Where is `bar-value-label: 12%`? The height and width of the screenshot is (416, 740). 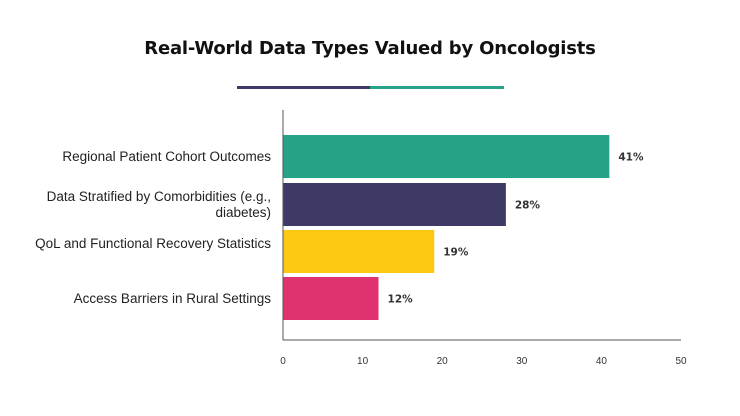
bar-value-label: 12% is located at coordinates (401, 300).